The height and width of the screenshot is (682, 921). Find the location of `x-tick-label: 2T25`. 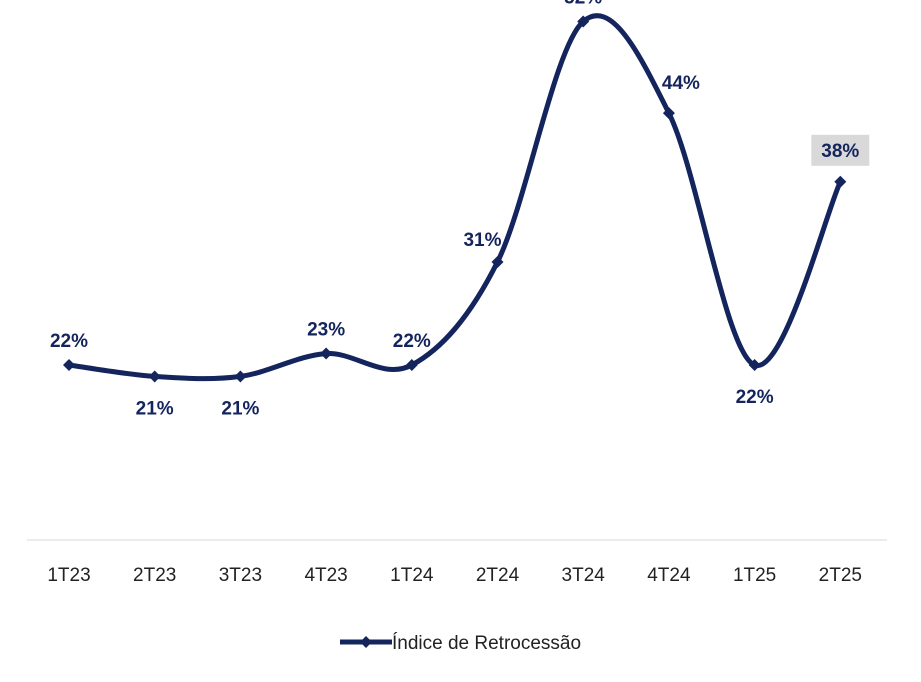

x-tick-label: 2T25 is located at coordinates (840, 575).